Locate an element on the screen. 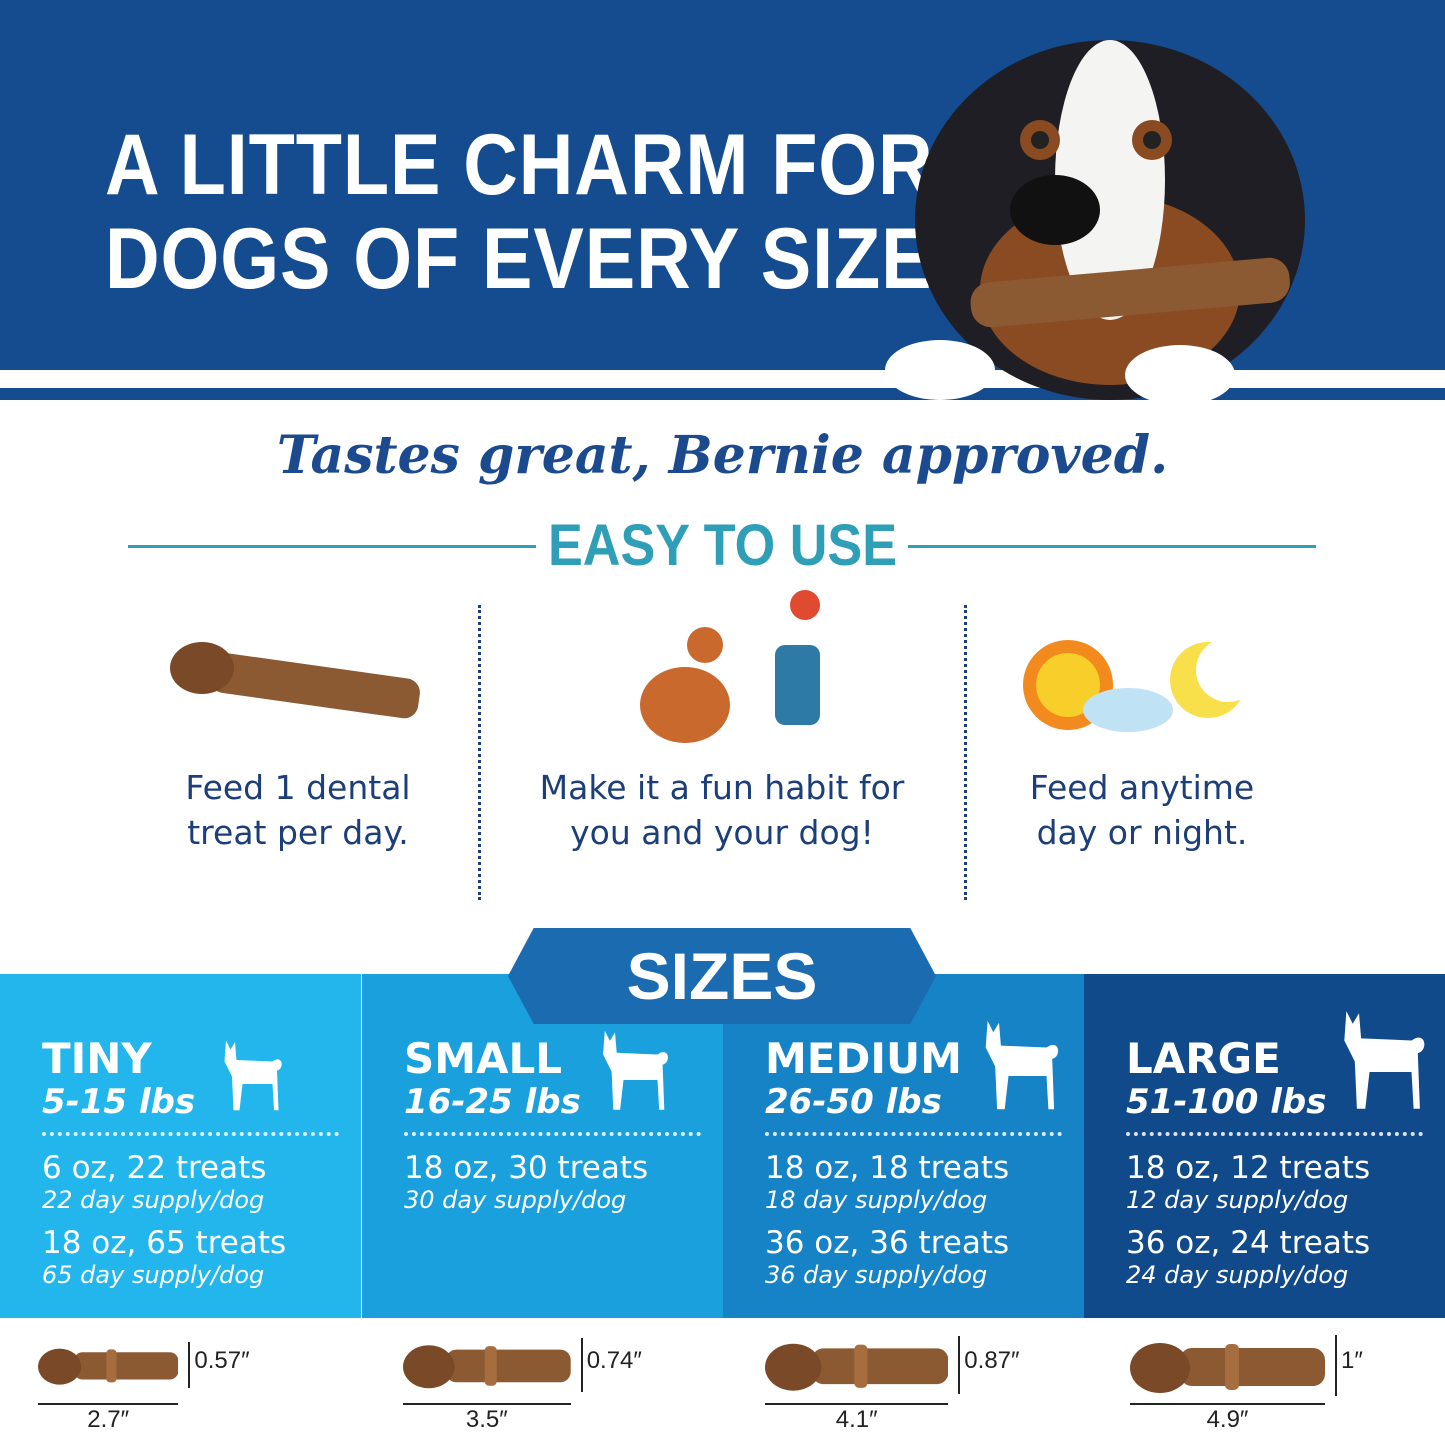  size-name: MEDIUM is located at coordinates (863, 1058).